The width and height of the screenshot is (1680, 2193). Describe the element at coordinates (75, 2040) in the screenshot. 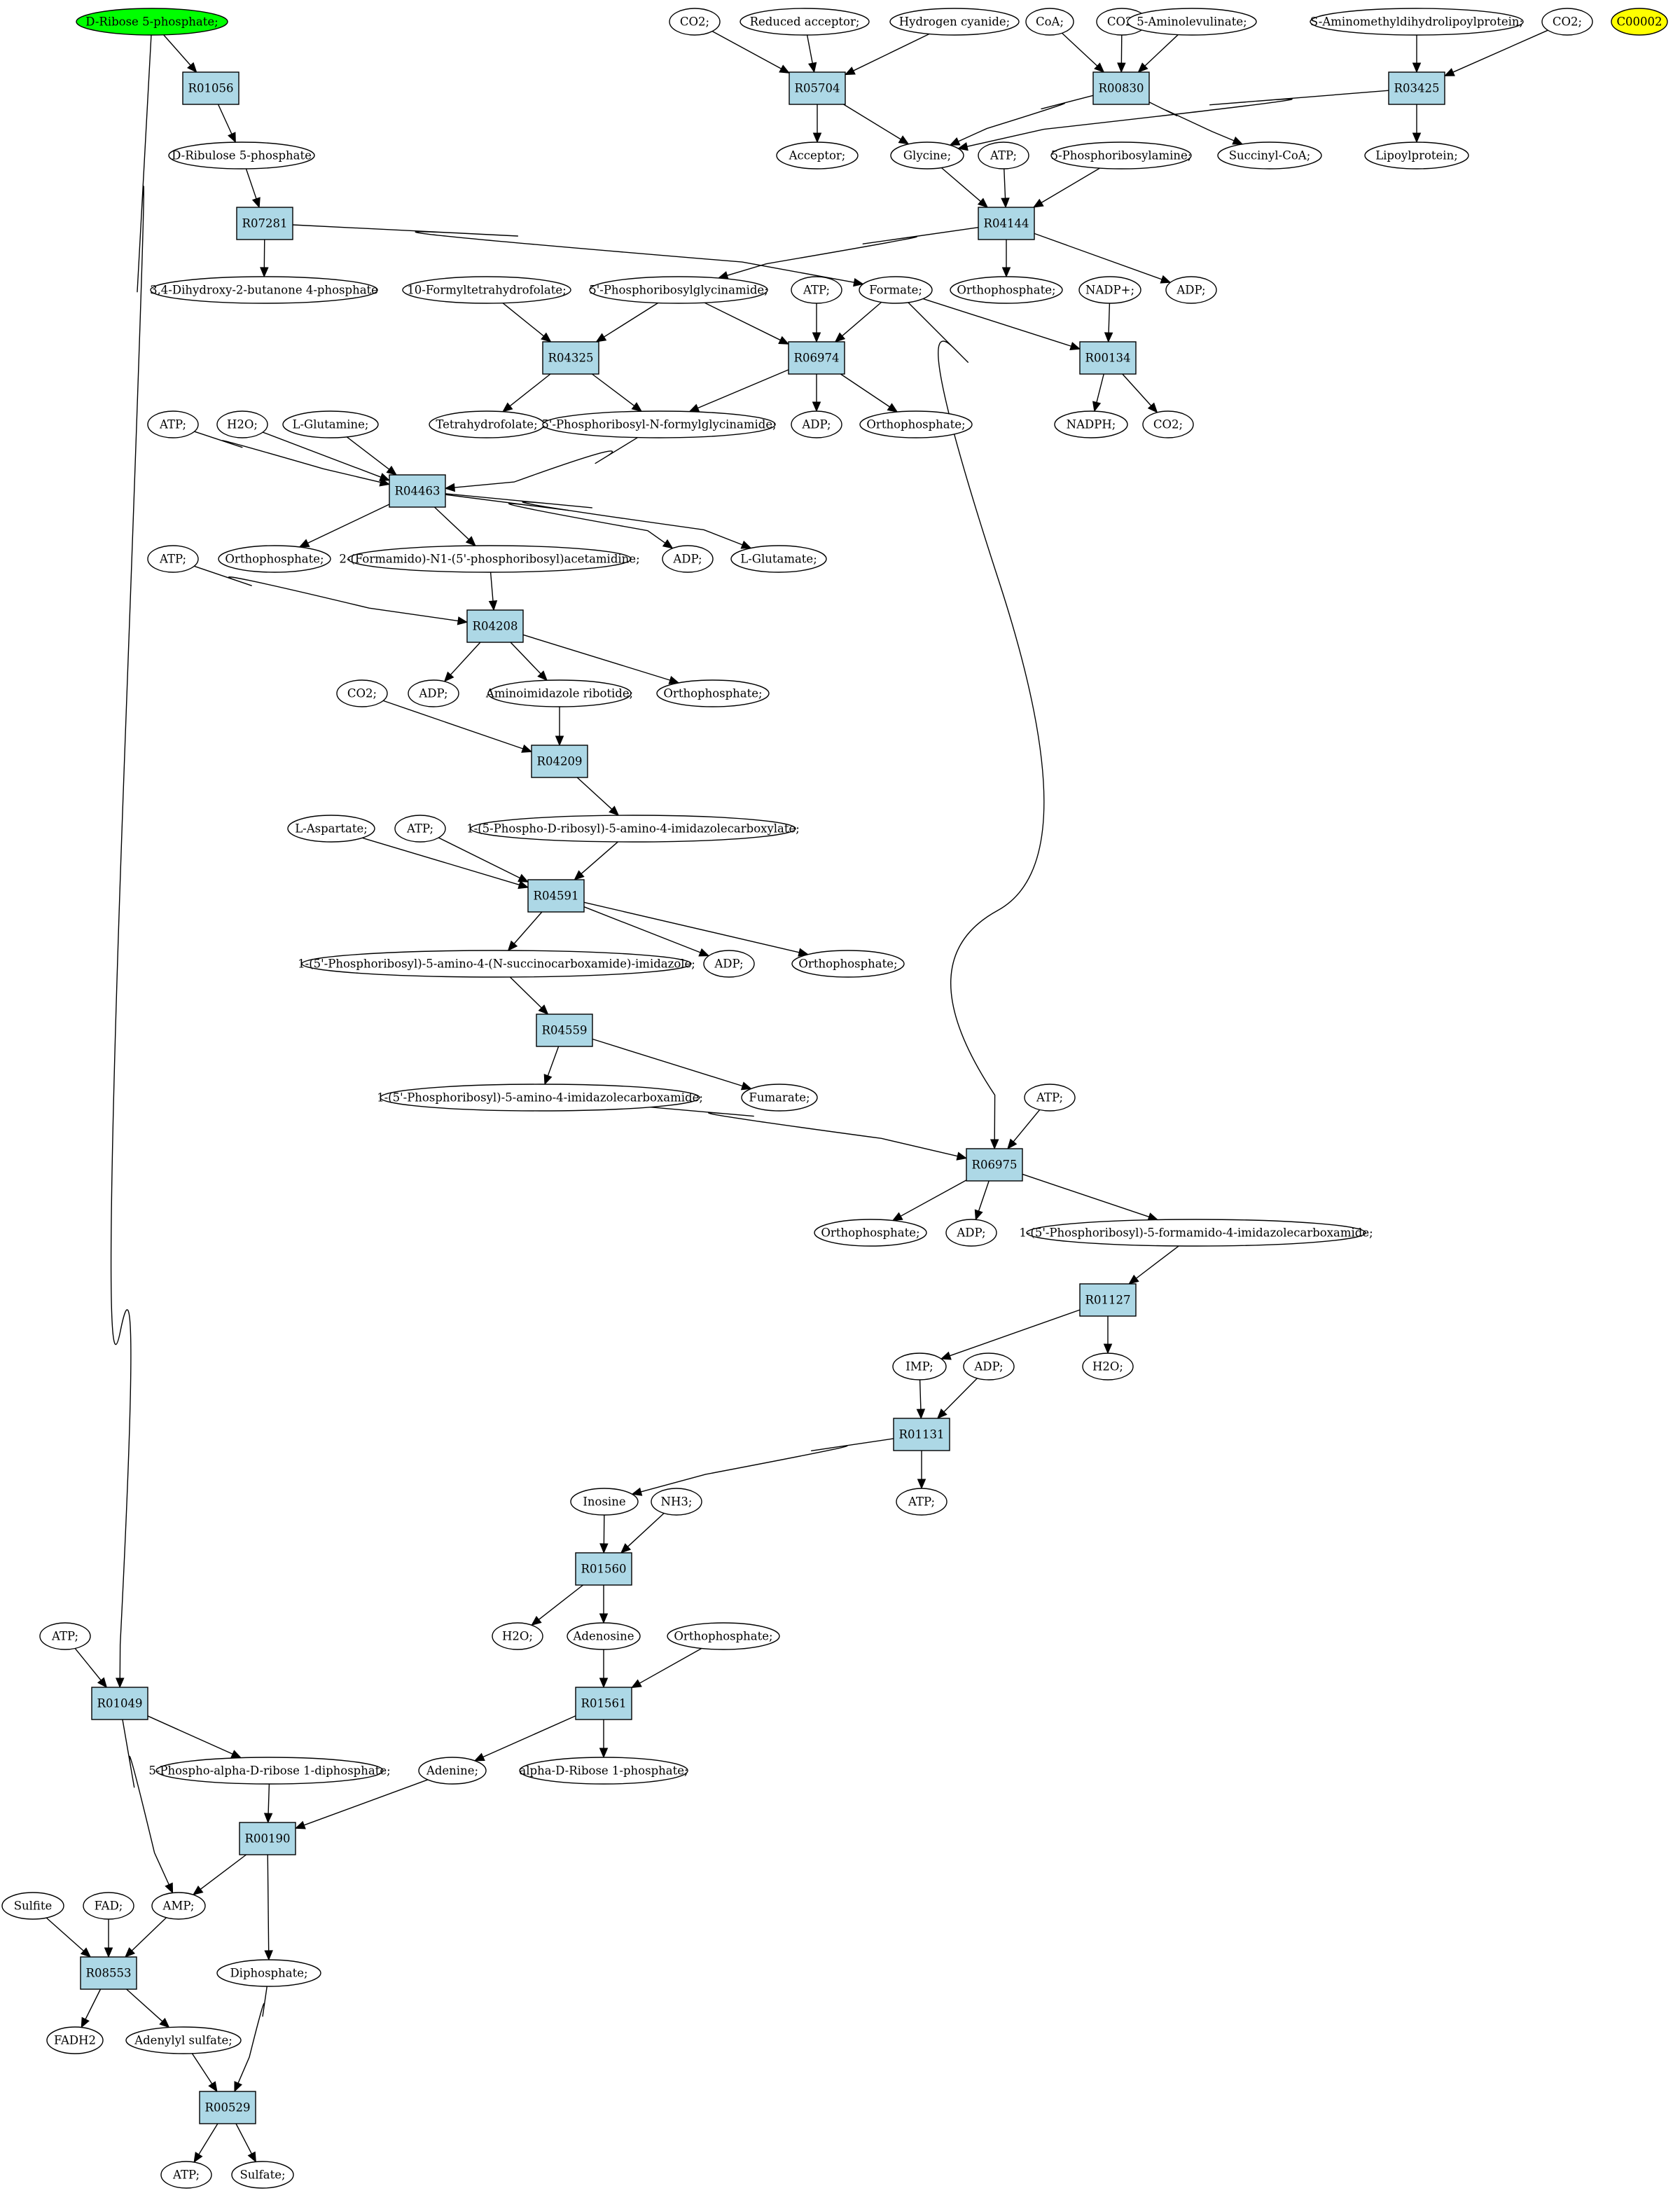

I see `compound-node-c_fadh2: FADH2` at that location.